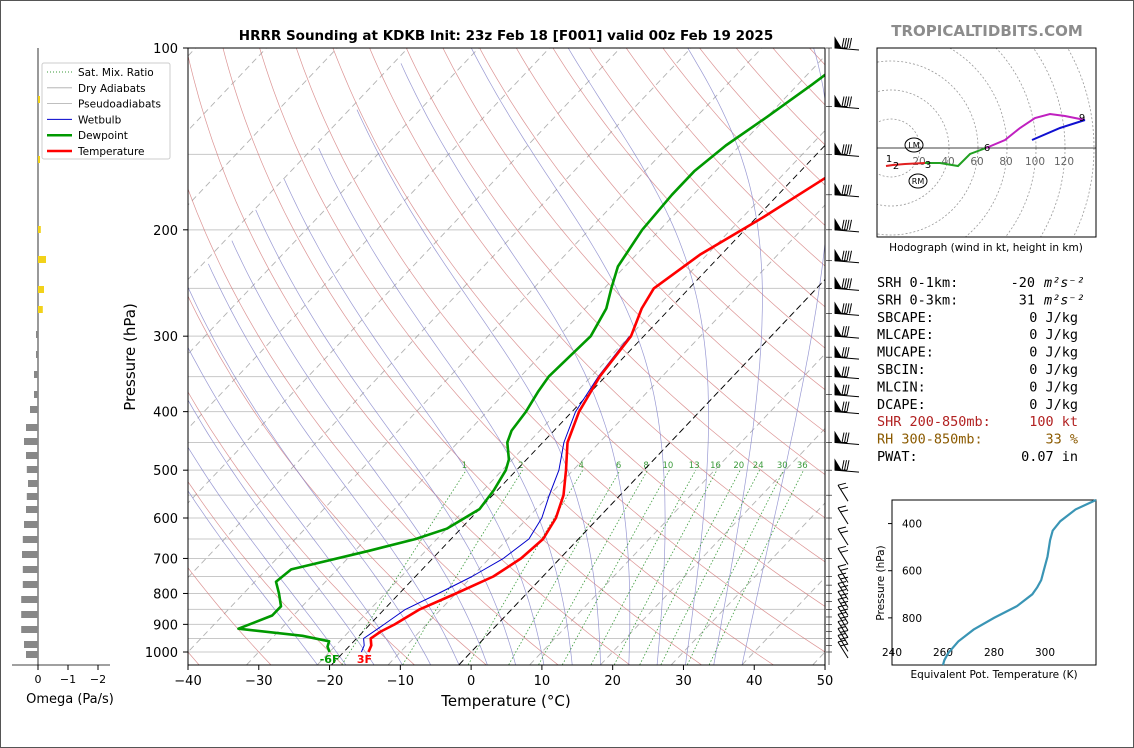 Image resolution: width=1134 pixels, height=748 pixels. What do you see at coordinates (112, 89) in the screenshot?
I see `legend-entry: Dry Adiabats` at bounding box center [112, 89].